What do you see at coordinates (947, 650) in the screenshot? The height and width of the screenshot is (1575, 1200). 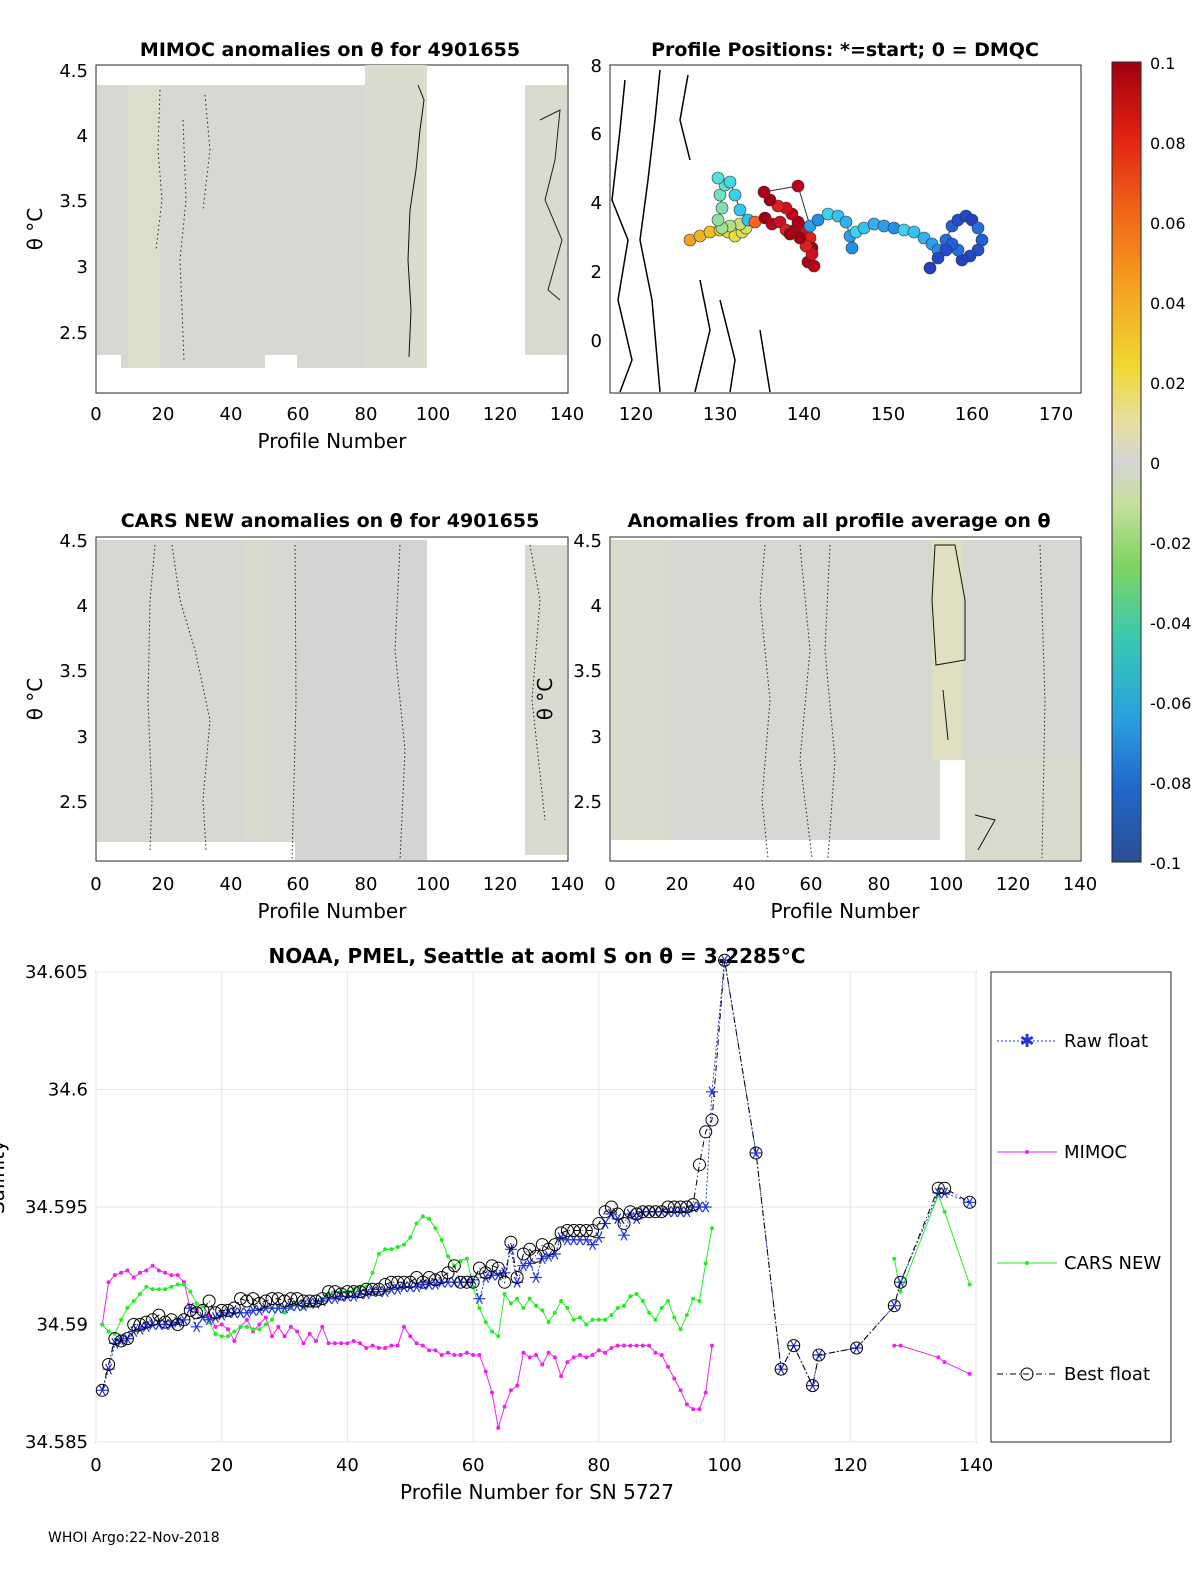 I see `allavg-anomaly-band` at bounding box center [947, 650].